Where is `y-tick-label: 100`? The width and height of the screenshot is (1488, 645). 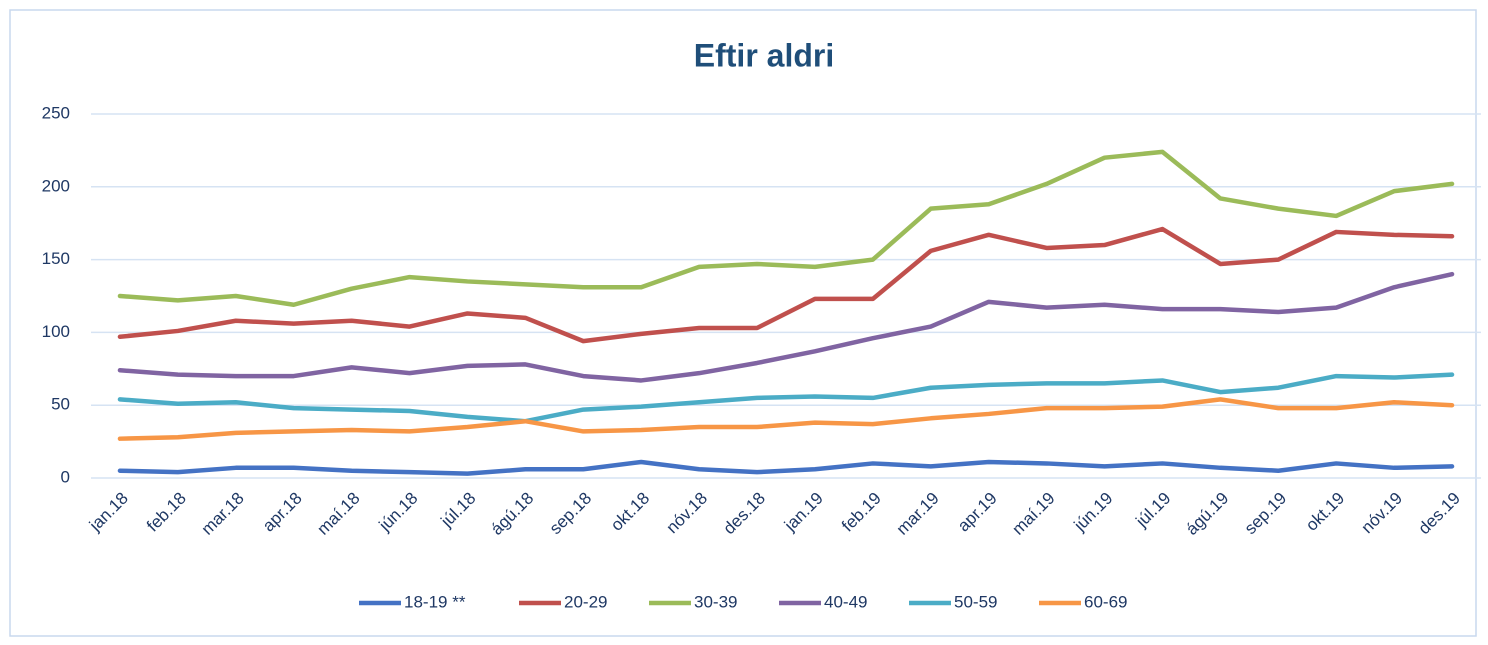 y-tick-label: 100 is located at coordinates (56, 331).